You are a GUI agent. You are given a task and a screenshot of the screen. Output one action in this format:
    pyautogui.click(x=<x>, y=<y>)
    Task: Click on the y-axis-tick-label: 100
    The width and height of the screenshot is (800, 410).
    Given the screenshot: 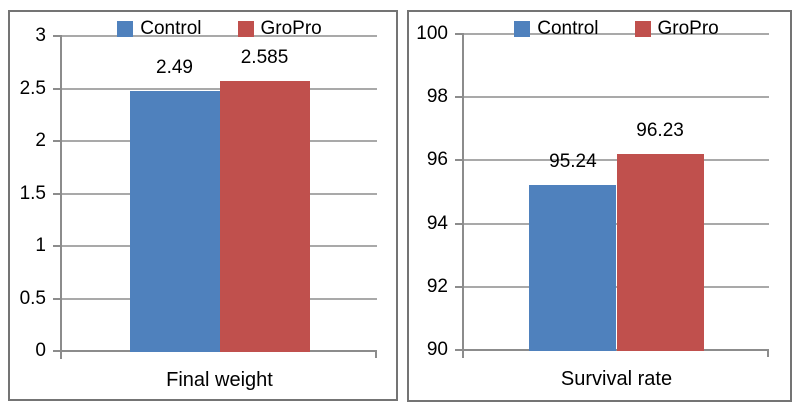 What is the action you would take?
    pyautogui.click(x=432, y=33)
    